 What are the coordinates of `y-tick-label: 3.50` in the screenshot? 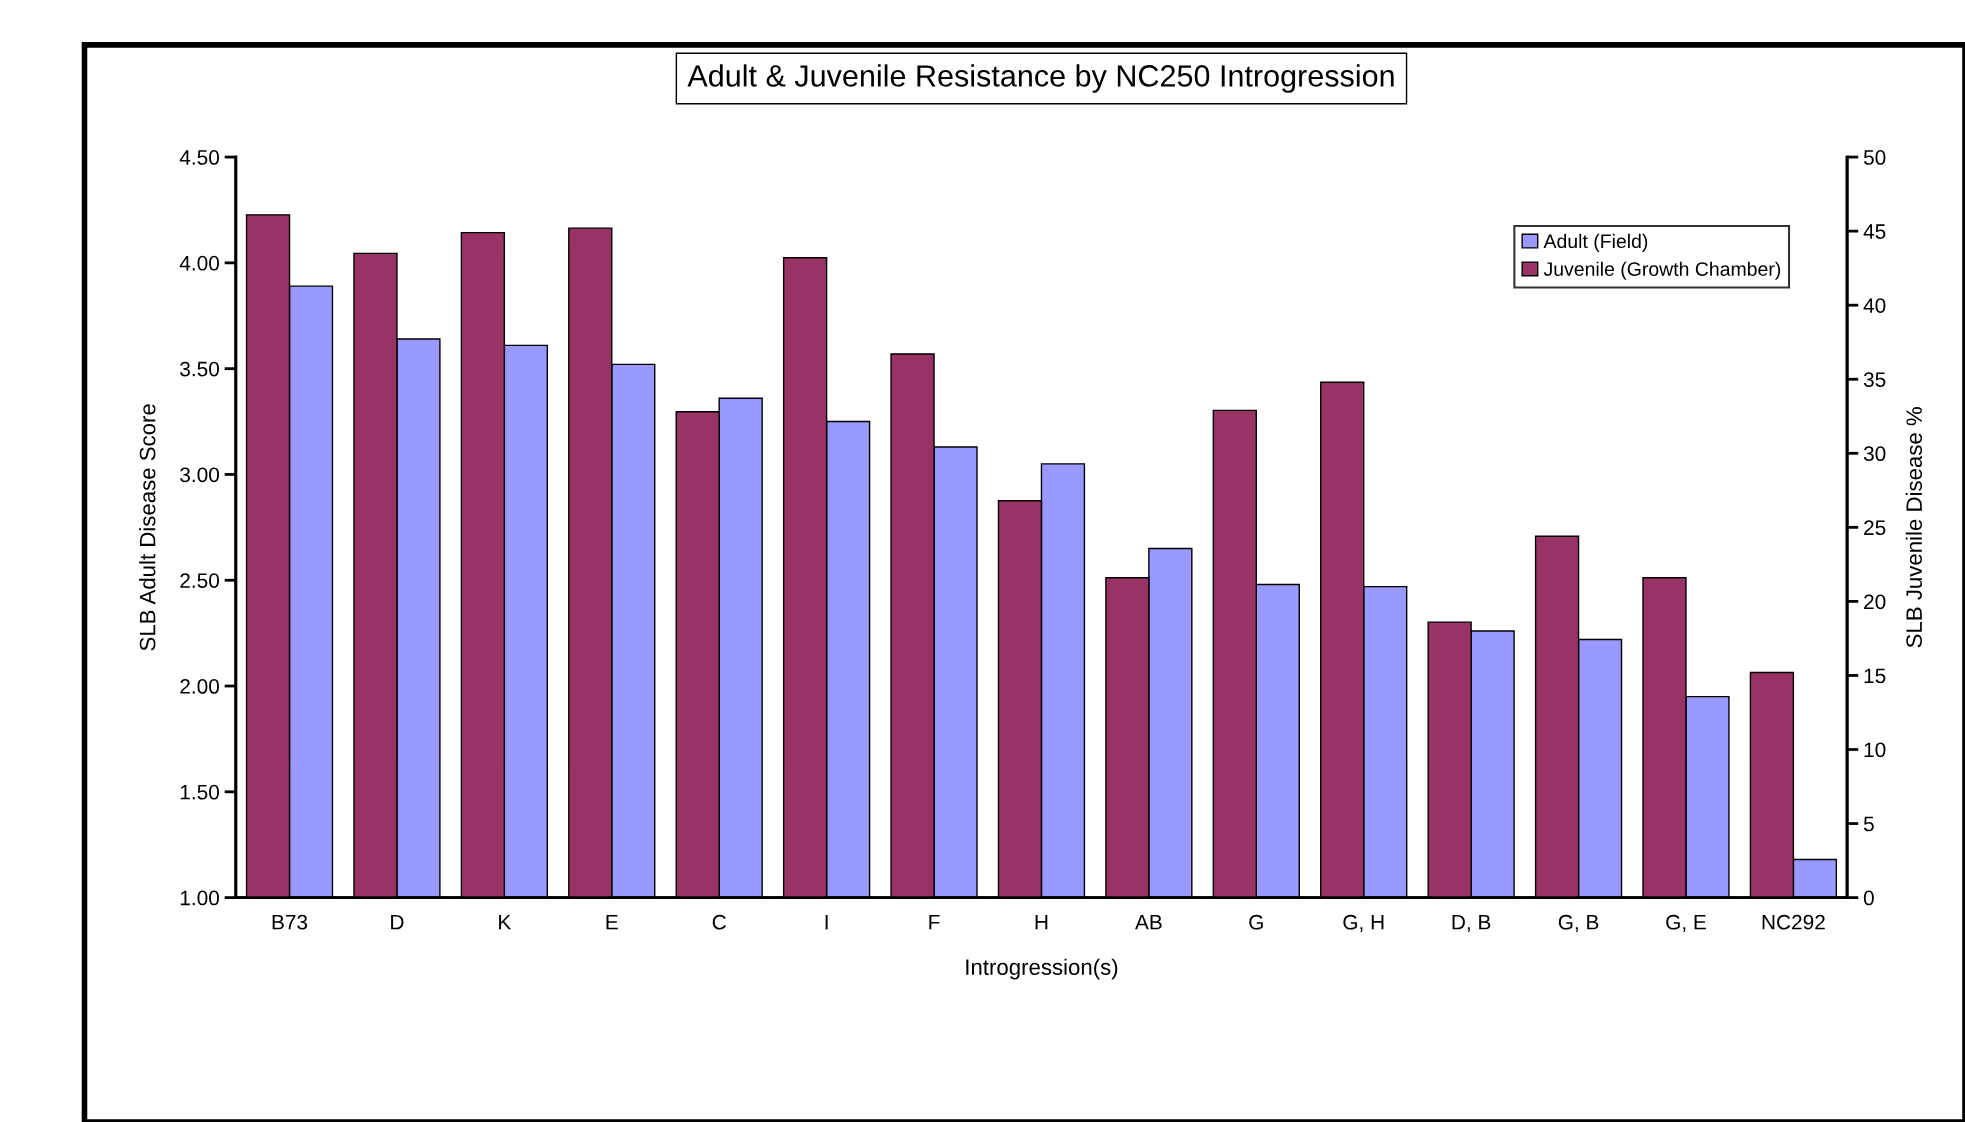 It's located at (200, 369).